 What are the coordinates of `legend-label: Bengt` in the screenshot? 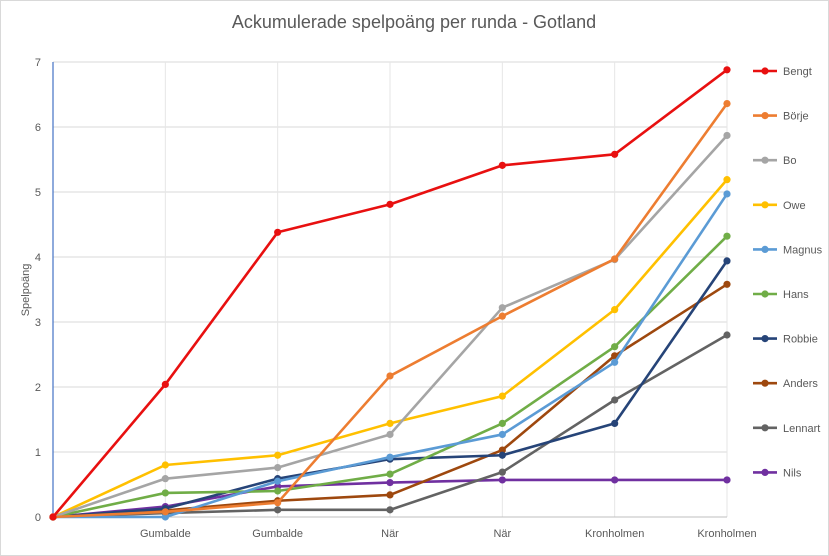 It's located at (797, 72).